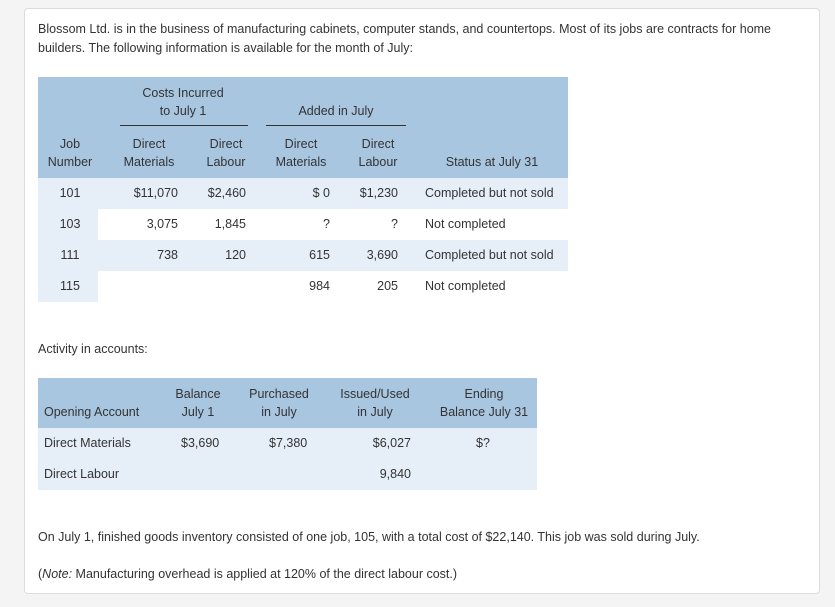 The image size is (835, 607). What do you see at coordinates (326, 224) in the screenshot?
I see `direct-materials-added: ?` at bounding box center [326, 224].